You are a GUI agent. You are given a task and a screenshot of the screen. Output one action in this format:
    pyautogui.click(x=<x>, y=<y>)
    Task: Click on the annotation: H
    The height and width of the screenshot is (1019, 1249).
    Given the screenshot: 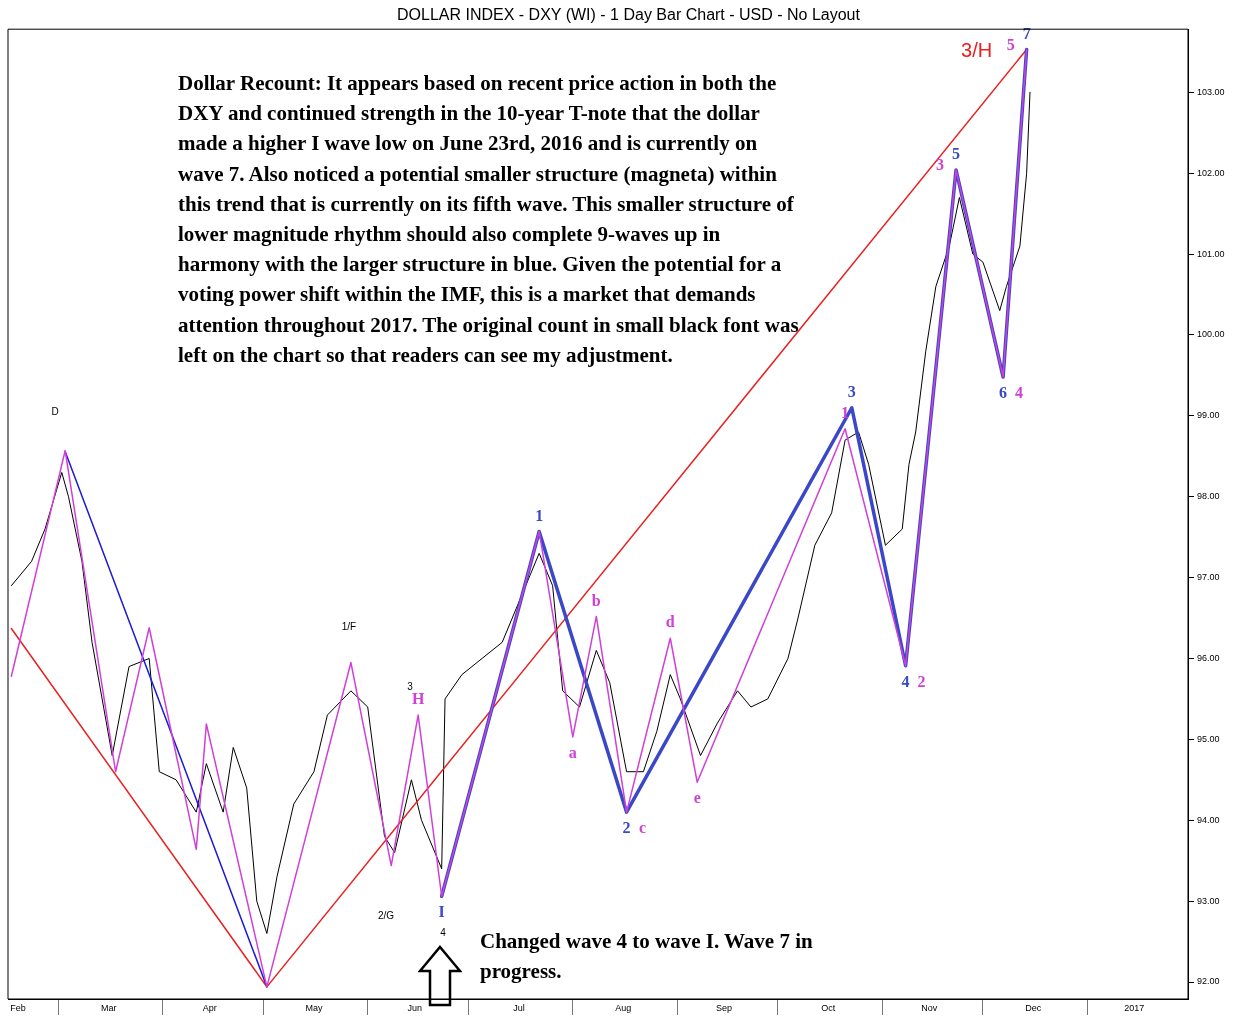 What is the action you would take?
    pyautogui.click(x=418, y=699)
    